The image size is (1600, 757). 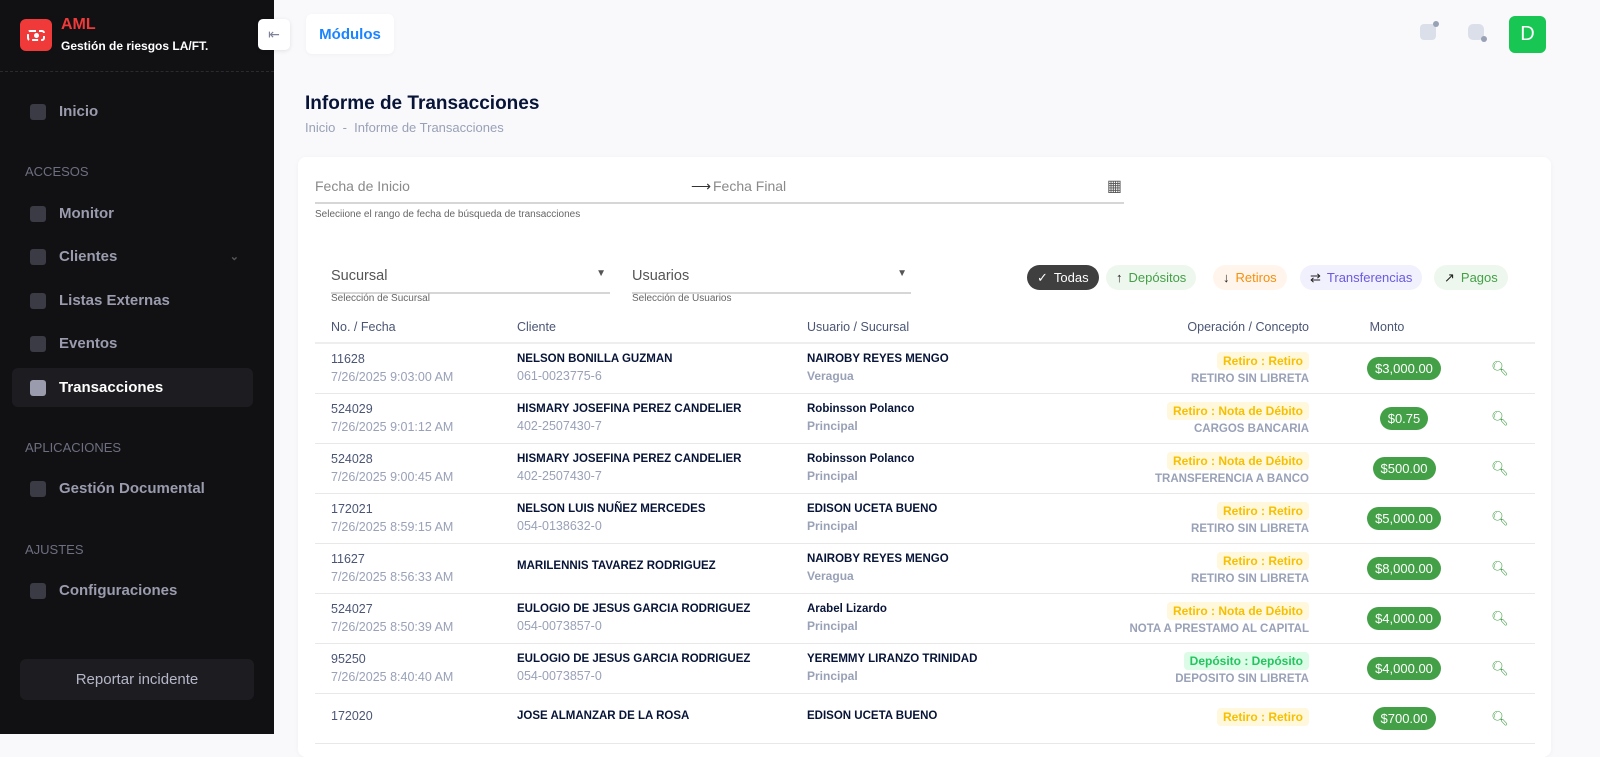 What do you see at coordinates (470, 281) in the screenshot?
I see `branch-select: Sucursal ▼` at bounding box center [470, 281].